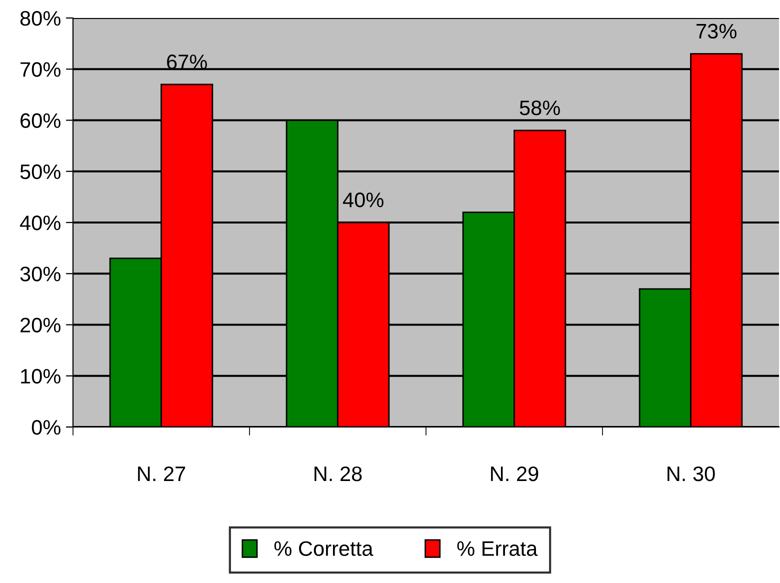 This screenshot has width=780, height=583. I want to click on y-tick-label: 30%, so click(40, 274).